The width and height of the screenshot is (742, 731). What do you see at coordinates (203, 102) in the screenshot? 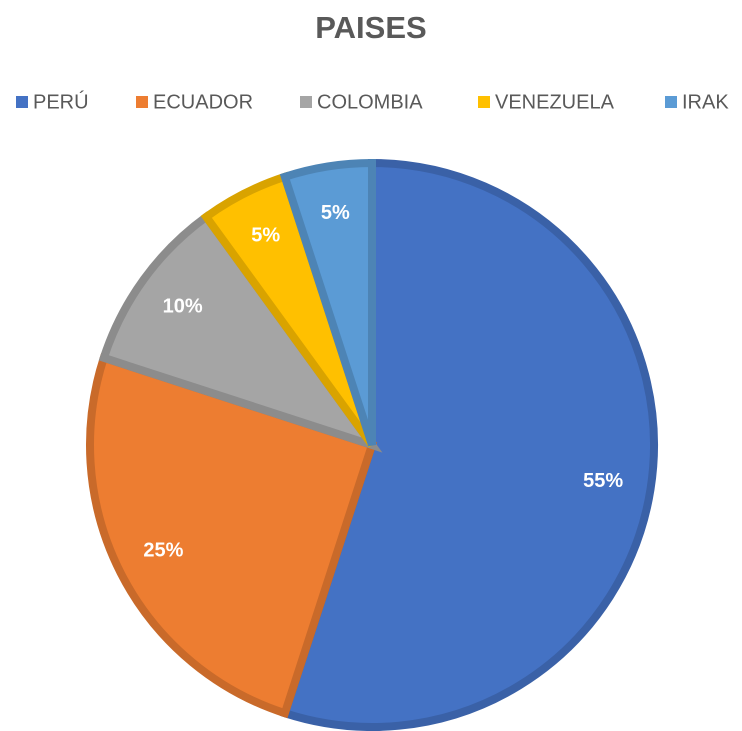
I see `legend-label: ECUADOR` at bounding box center [203, 102].